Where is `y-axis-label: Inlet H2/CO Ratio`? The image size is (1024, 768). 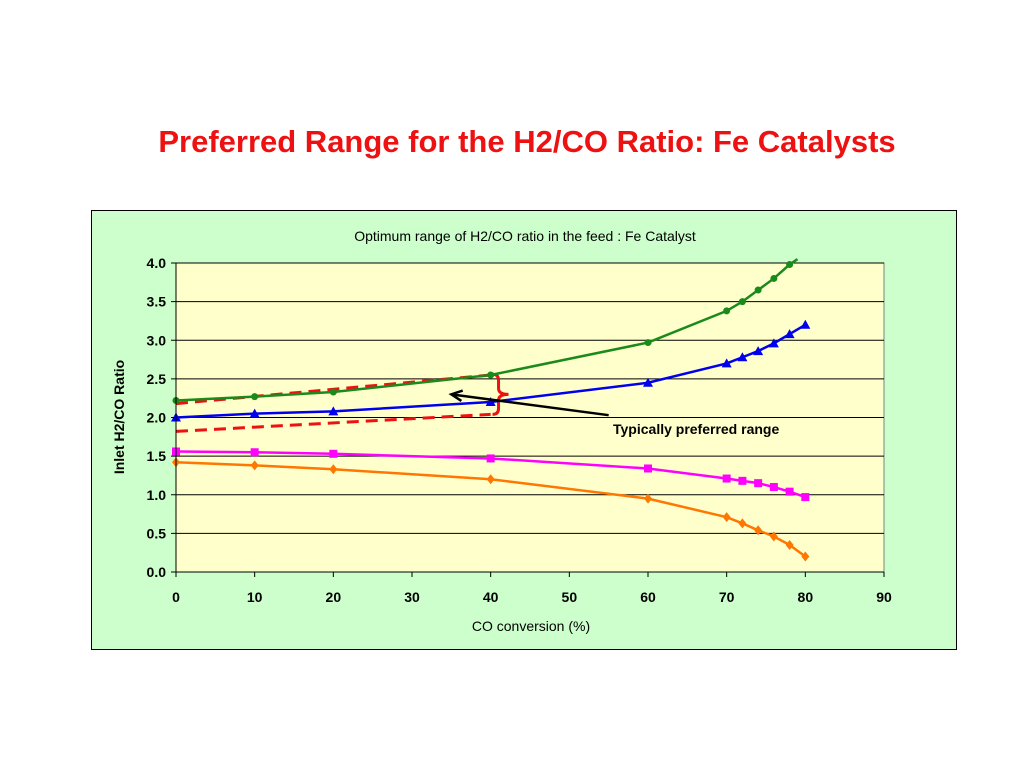 y-axis-label: Inlet H2/CO Ratio is located at coordinates (119, 417).